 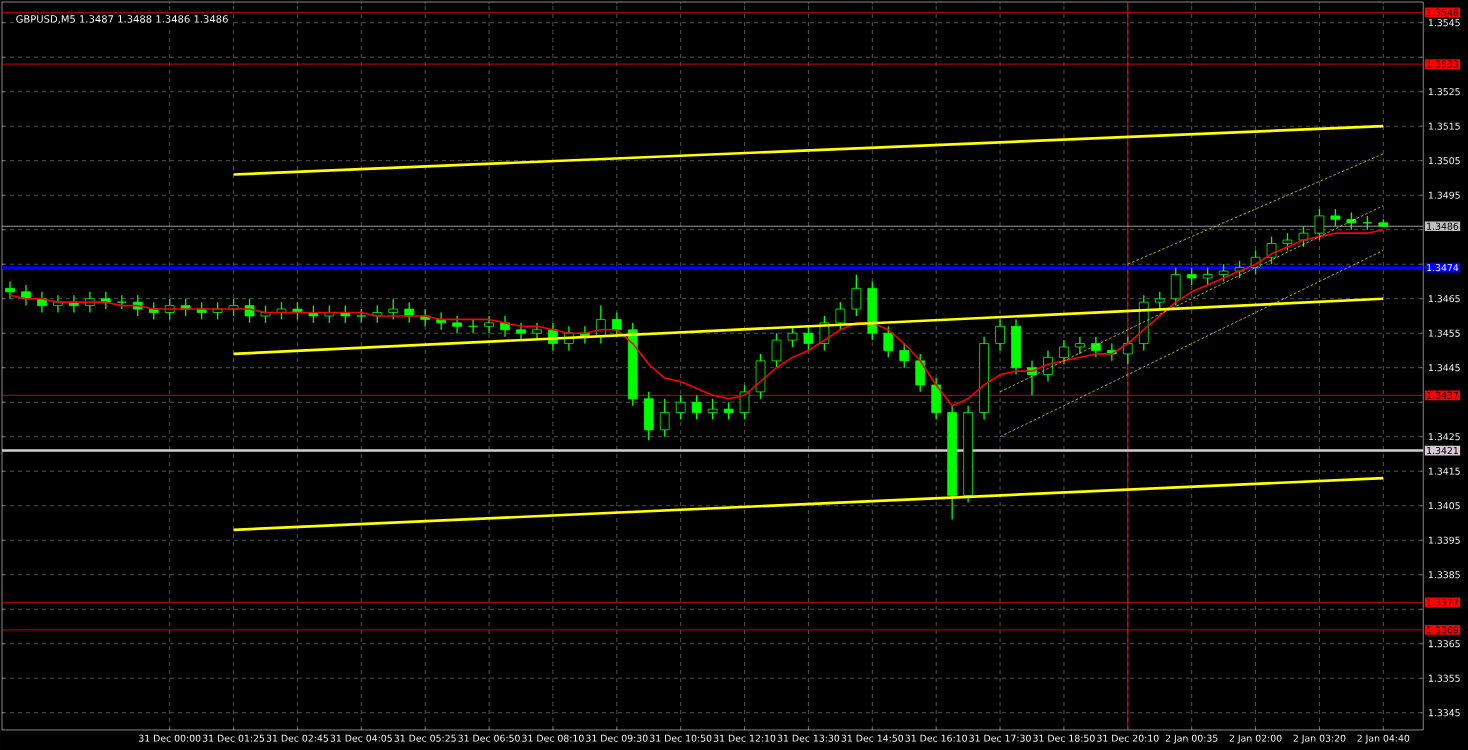 I want to click on ref-line-label: 1.3533, so click(x=1443, y=64).